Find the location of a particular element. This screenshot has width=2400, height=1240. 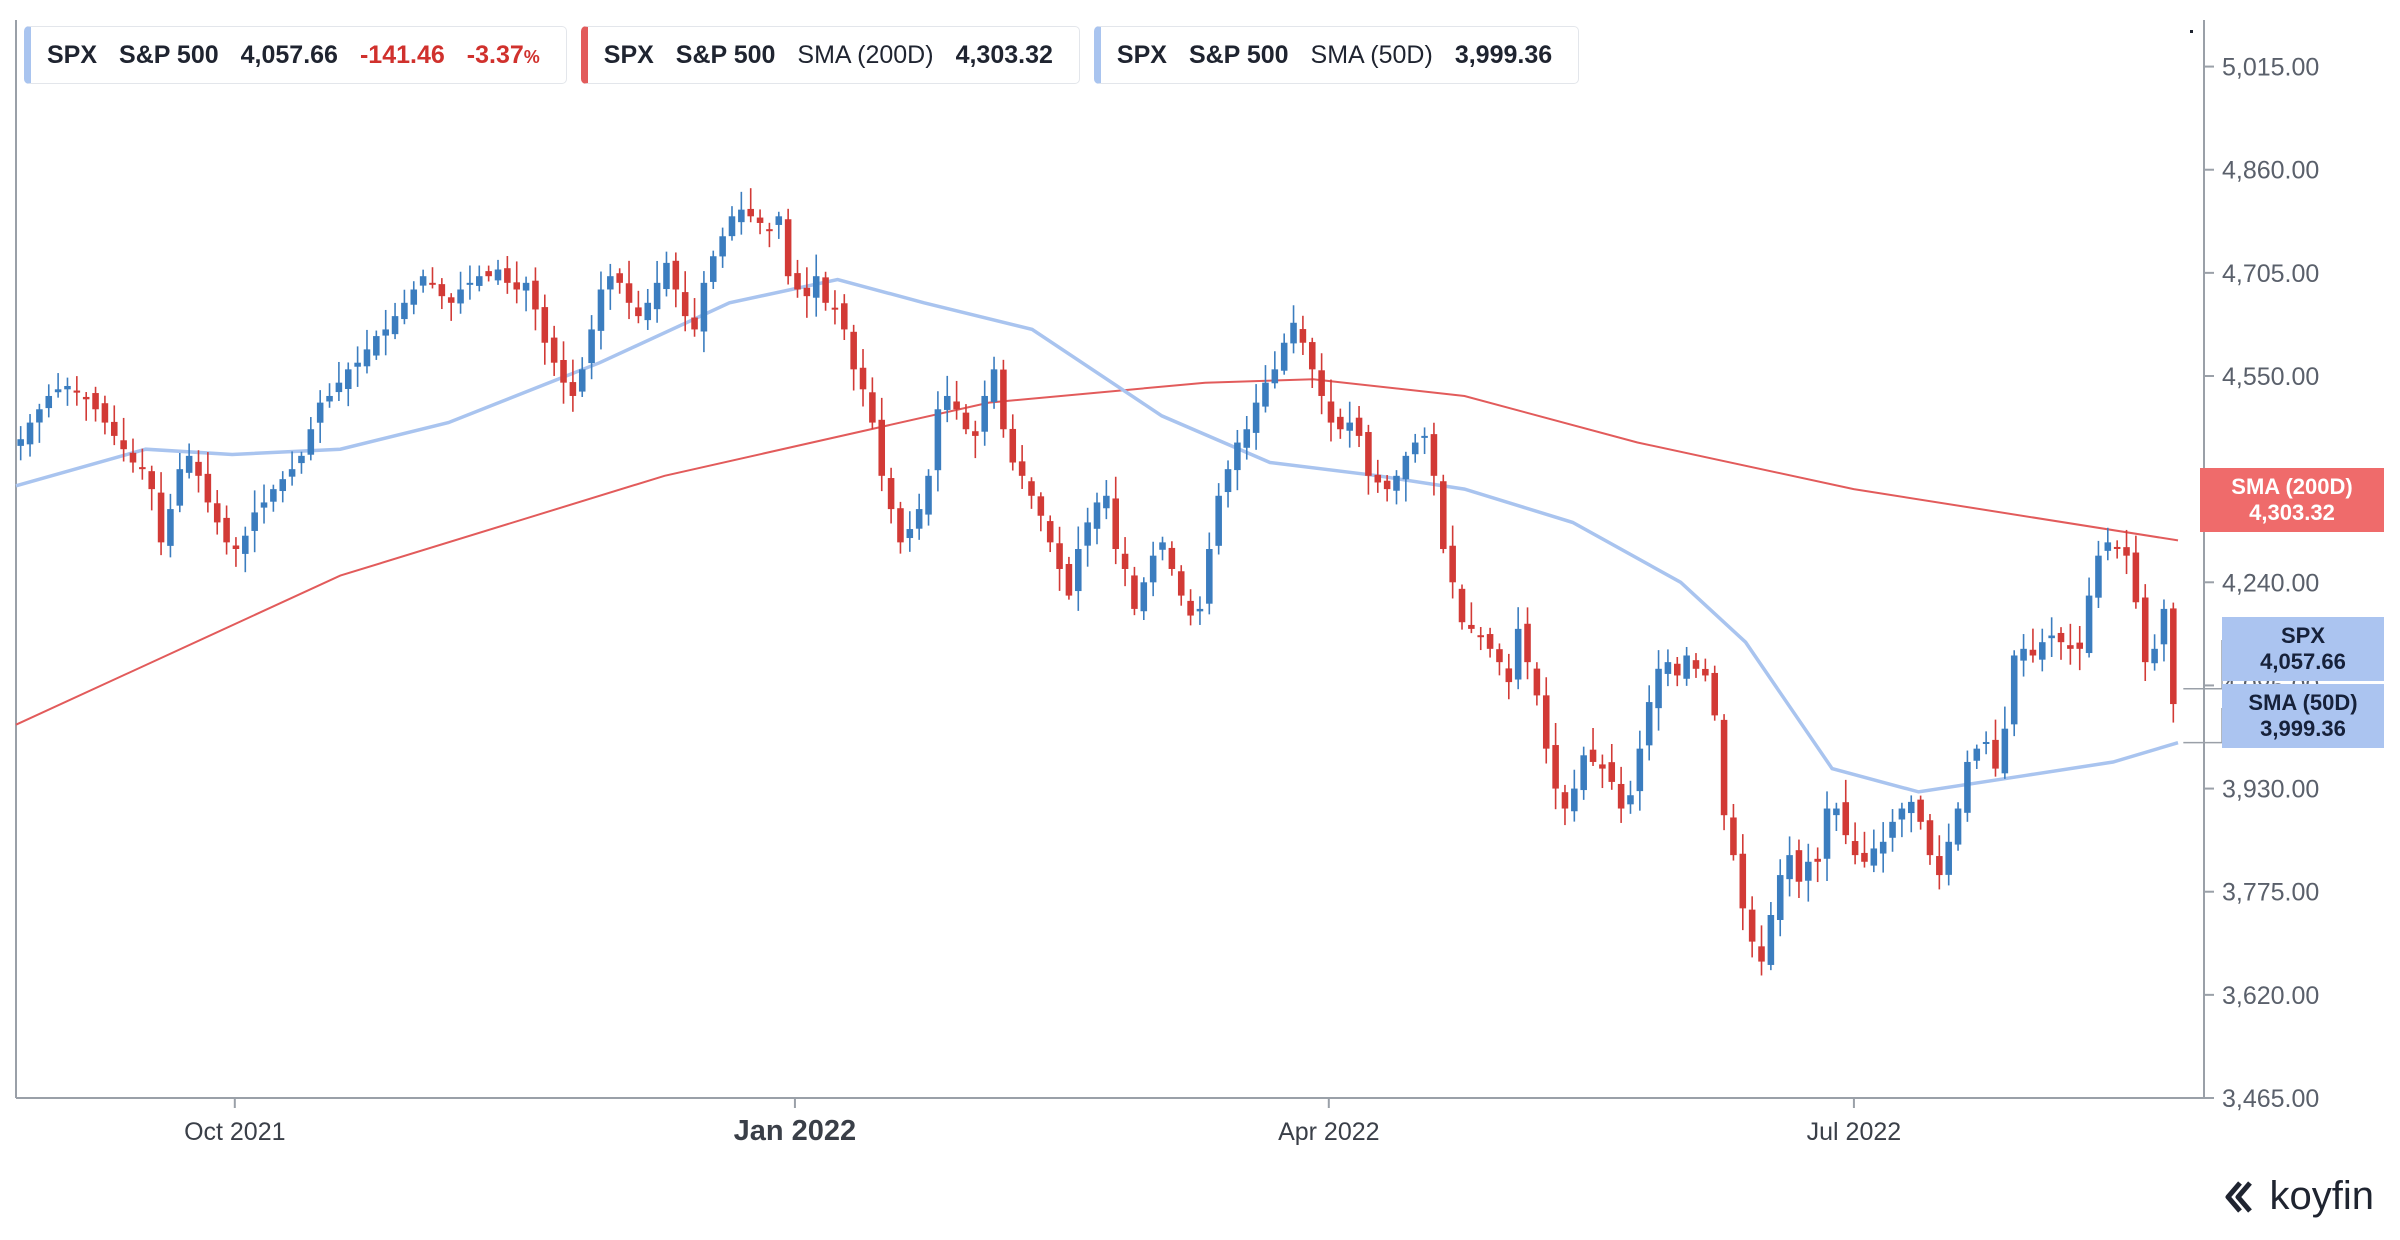

x-tick-label: Apr 2022 is located at coordinates (1328, 1132).